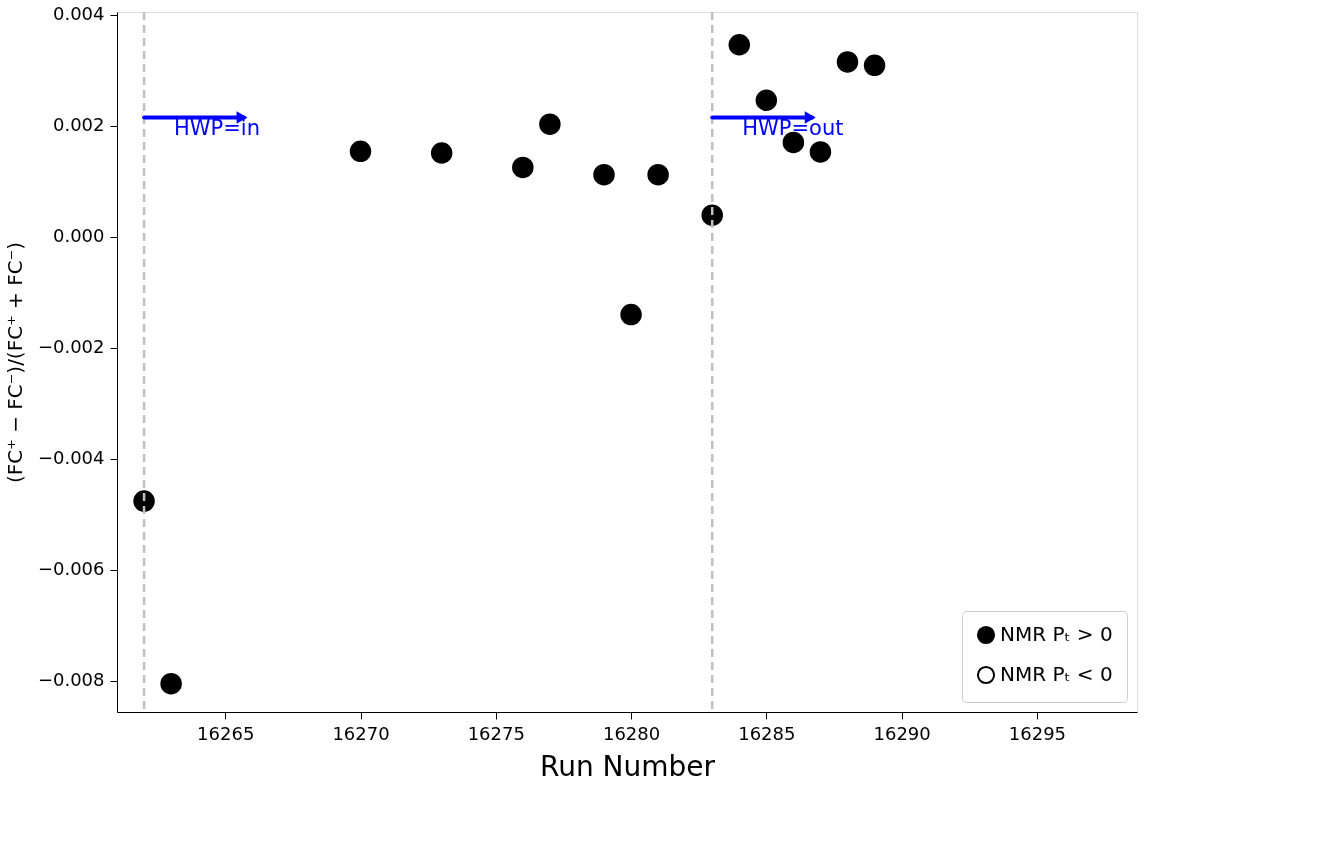  Describe the element at coordinates (1056, 634) in the screenshot. I see `legend-label: NMR Pₜ > 0` at that location.